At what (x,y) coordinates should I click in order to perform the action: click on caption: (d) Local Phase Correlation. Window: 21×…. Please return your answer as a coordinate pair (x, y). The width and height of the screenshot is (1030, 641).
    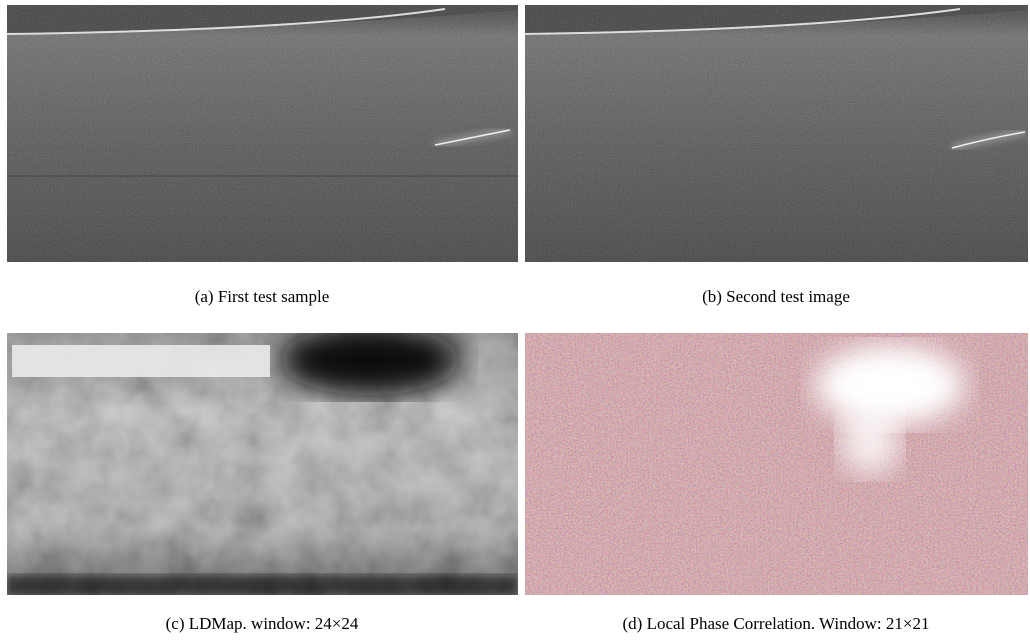
    Looking at the image, I should click on (776, 623).